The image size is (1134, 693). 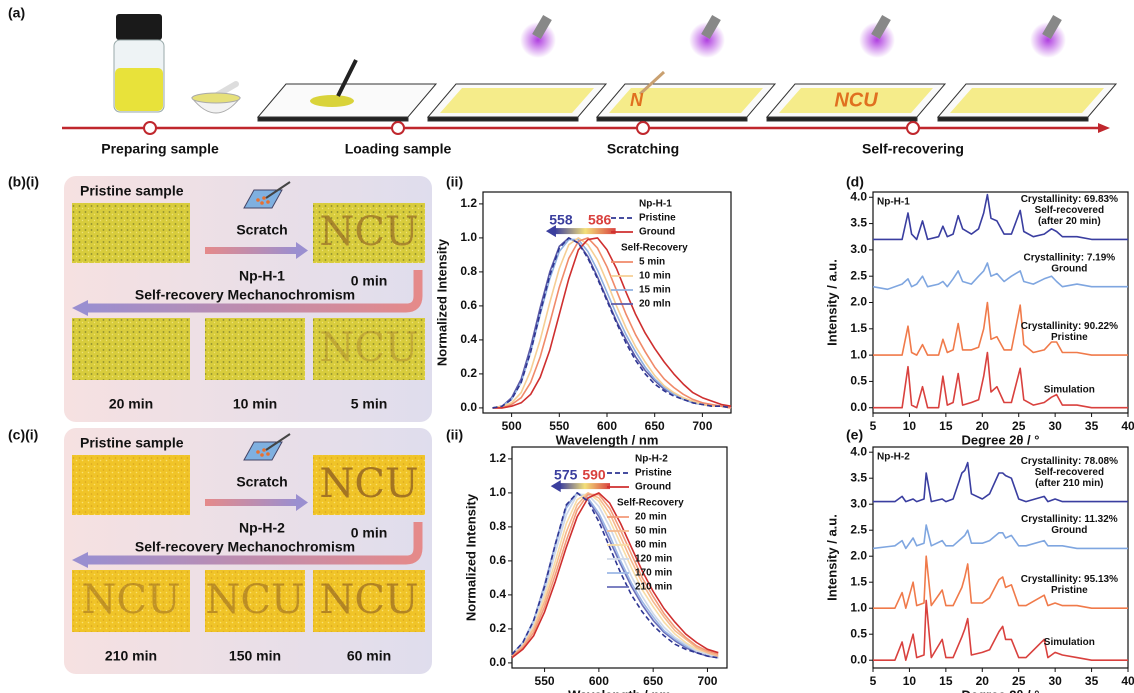 What do you see at coordinates (600, 220) in the screenshot?
I see `peak-label: 586` at bounding box center [600, 220].